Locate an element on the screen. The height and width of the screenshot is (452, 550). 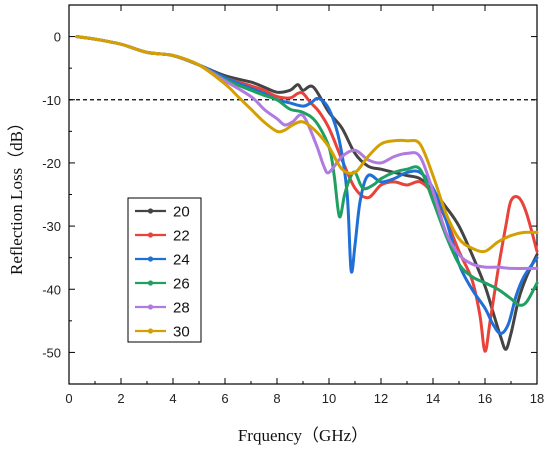
legend: 20 22 24 26 28 30 is located at coordinates (164, 270).